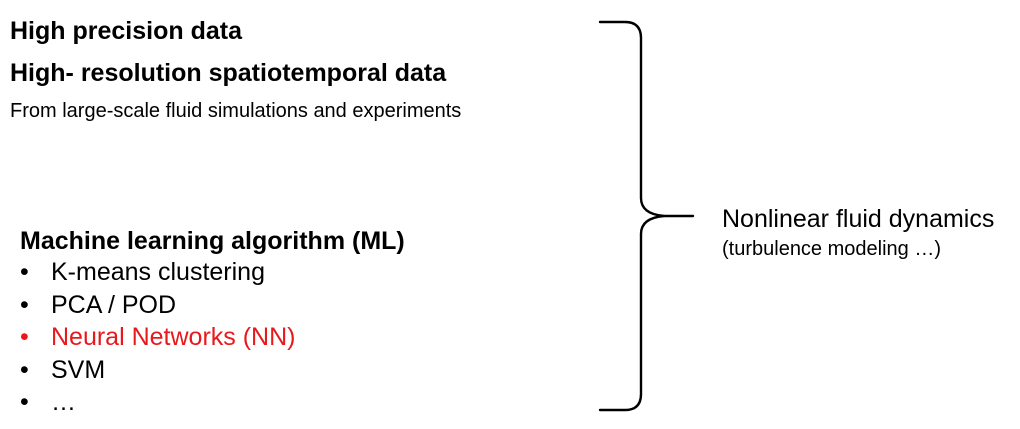 The height and width of the screenshot is (429, 1020). What do you see at coordinates (632, 216) in the screenshot?
I see `right-curly-brace` at bounding box center [632, 216].